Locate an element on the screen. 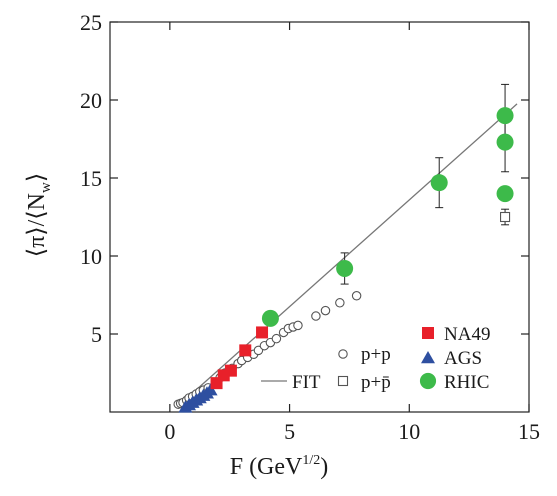 The height and width of the screenshot is (496, 557). x-tick-label: 15 is located at coordinates (529, 431).